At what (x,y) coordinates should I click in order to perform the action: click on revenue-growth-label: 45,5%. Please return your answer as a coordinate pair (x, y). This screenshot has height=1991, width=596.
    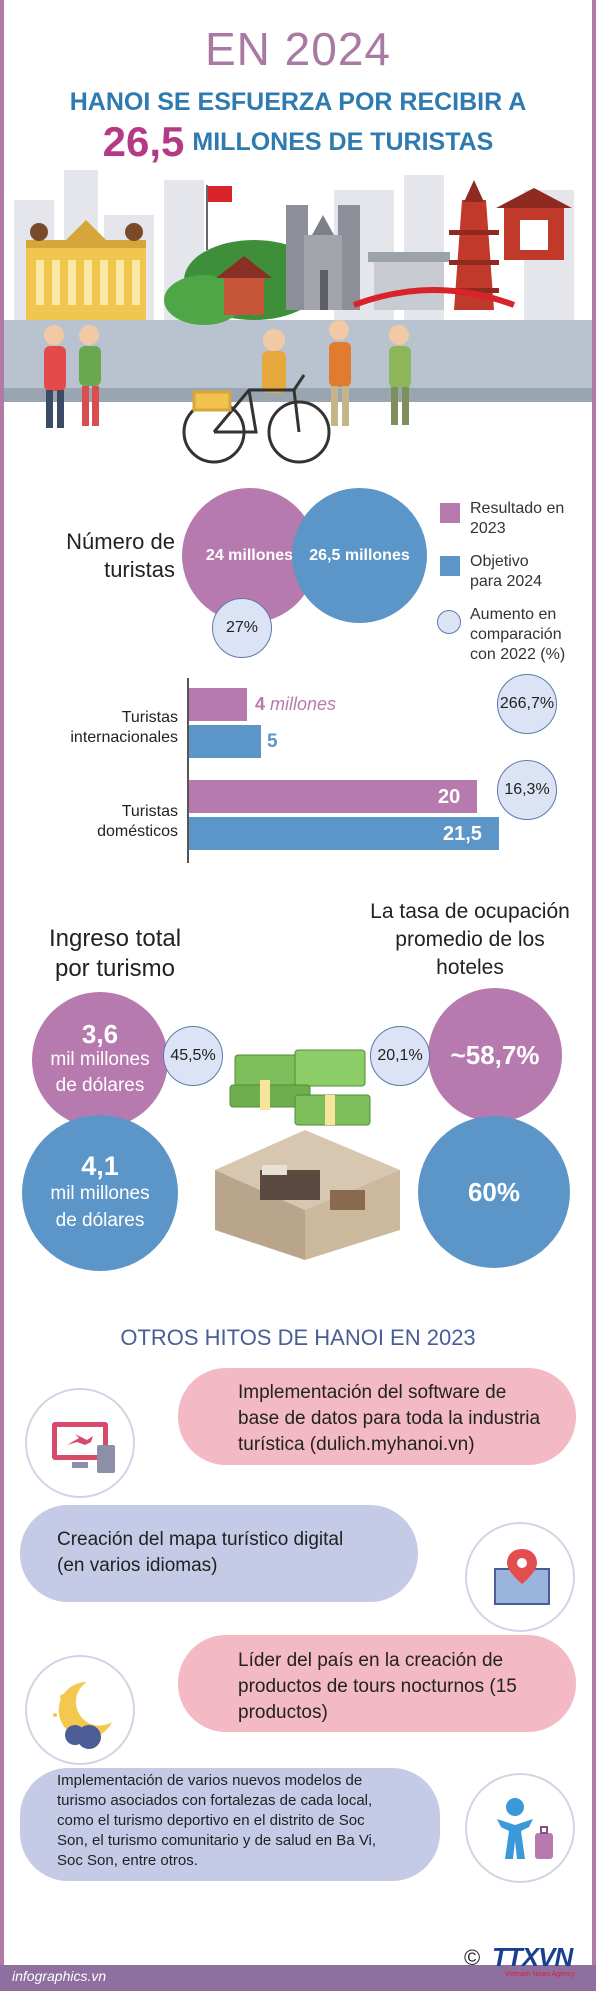
    Looking at the image, I should click on (193, 1055).